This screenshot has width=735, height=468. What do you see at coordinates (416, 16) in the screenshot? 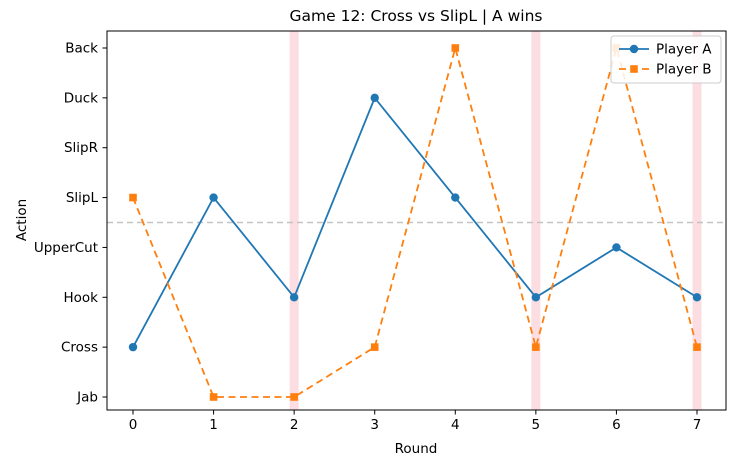
I see `chart-title: Game 12: Cross vs SlipL | A wins` at bounding box center [416, 16].